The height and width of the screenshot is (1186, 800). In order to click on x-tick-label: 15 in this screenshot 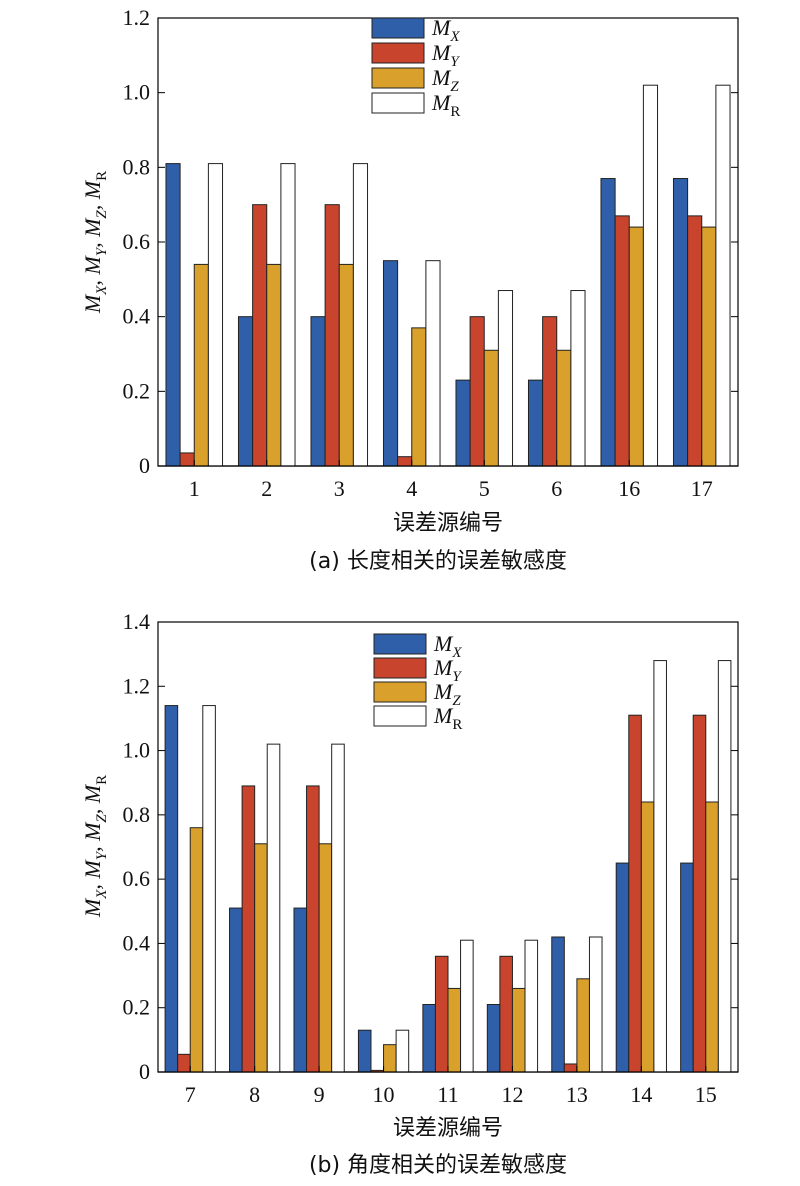, I will do `click(706, 1094)`.